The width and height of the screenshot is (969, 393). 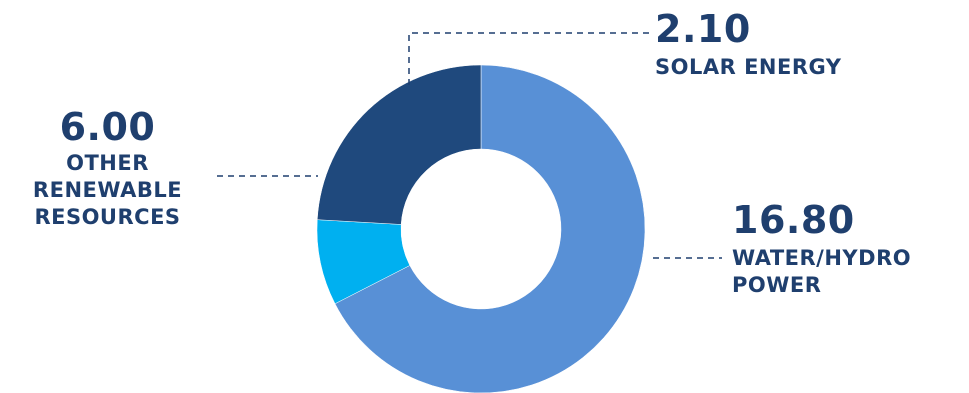 I want to click on slice-other-renewable, so click(x=399, y=144).